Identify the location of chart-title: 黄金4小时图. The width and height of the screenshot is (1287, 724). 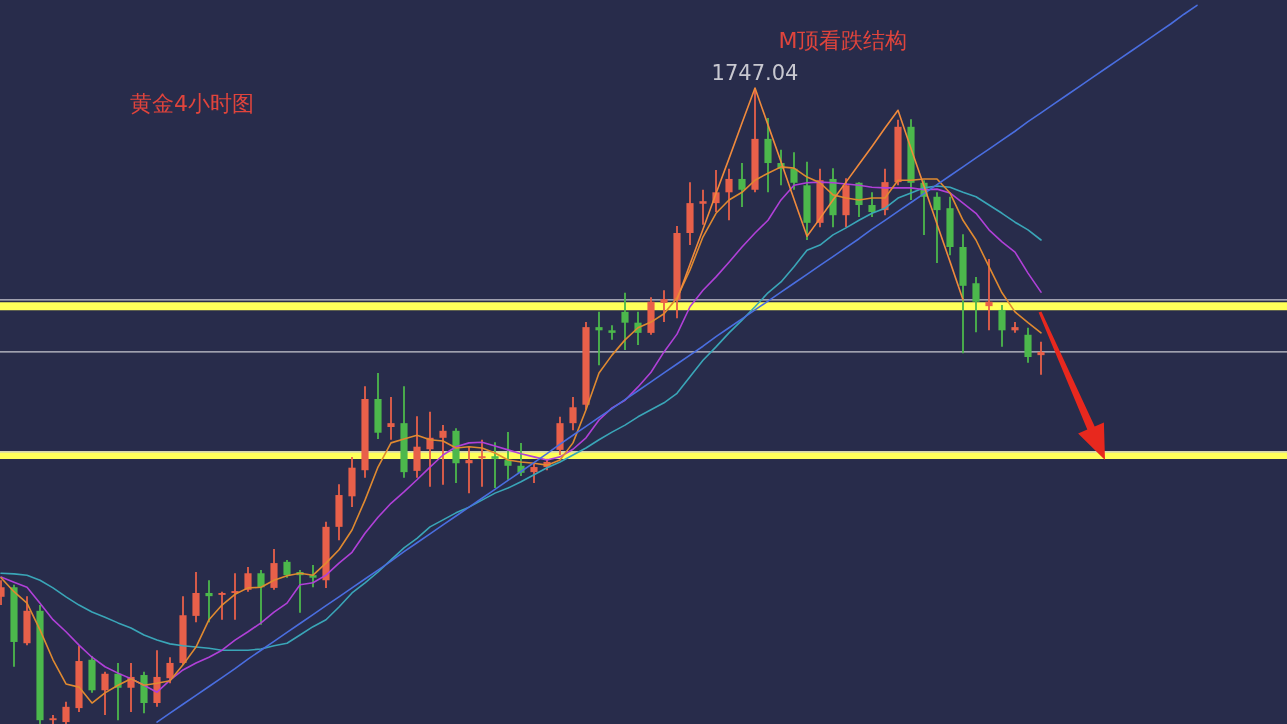
(192, 103).